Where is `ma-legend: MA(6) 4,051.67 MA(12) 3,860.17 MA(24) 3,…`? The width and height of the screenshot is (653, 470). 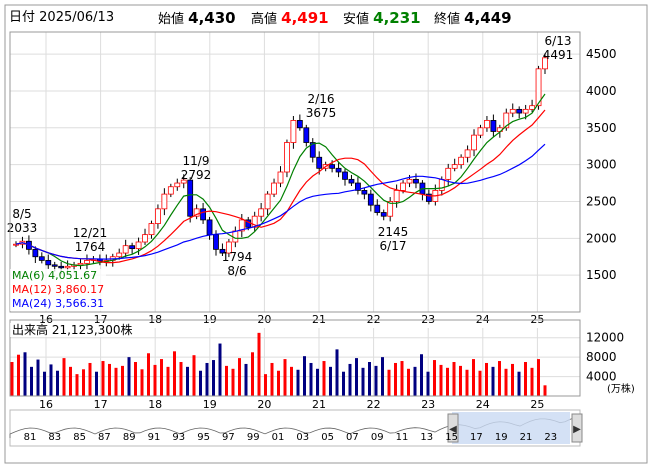
ma-legend: MA(6) 4,051.67 MA(12) 3,860.17 MA(24) 3,… is located at coordinates (58, 290).